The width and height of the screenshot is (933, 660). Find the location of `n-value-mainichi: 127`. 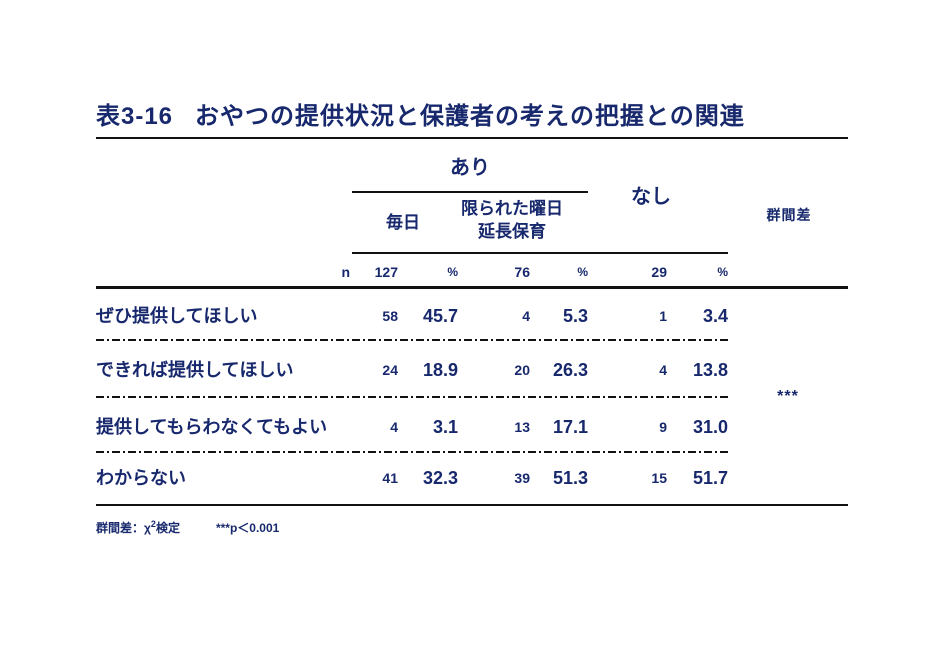

n-value-mainichi: 127 is located at coordinates (386, 272).